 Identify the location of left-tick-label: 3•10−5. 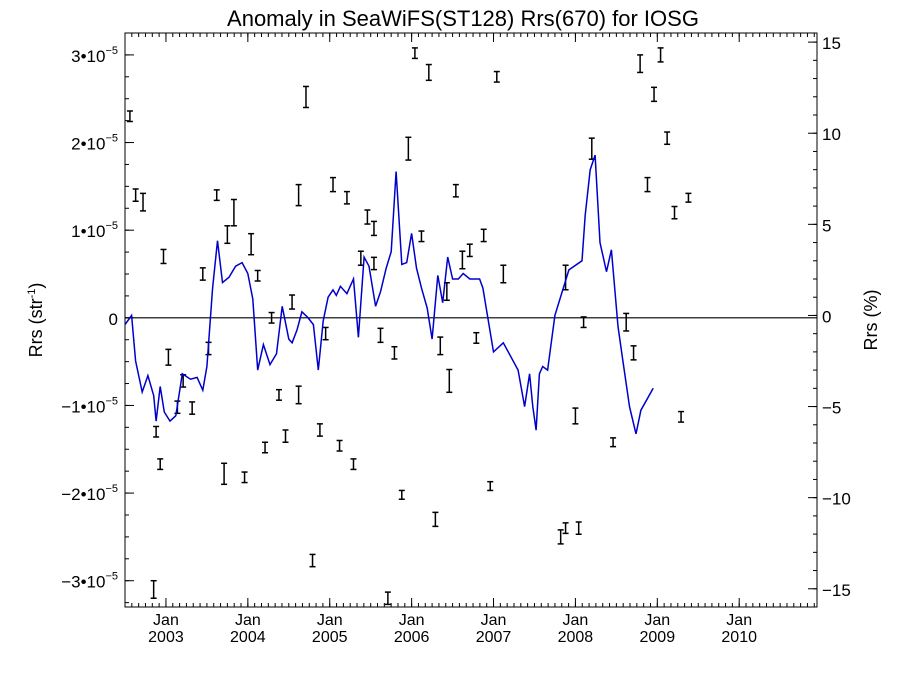
(94, 55).